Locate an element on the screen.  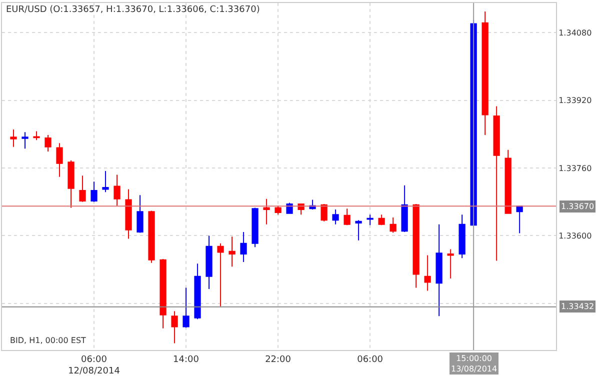
y-tick-label: 1.34080 is located at coordinates (575, 33).